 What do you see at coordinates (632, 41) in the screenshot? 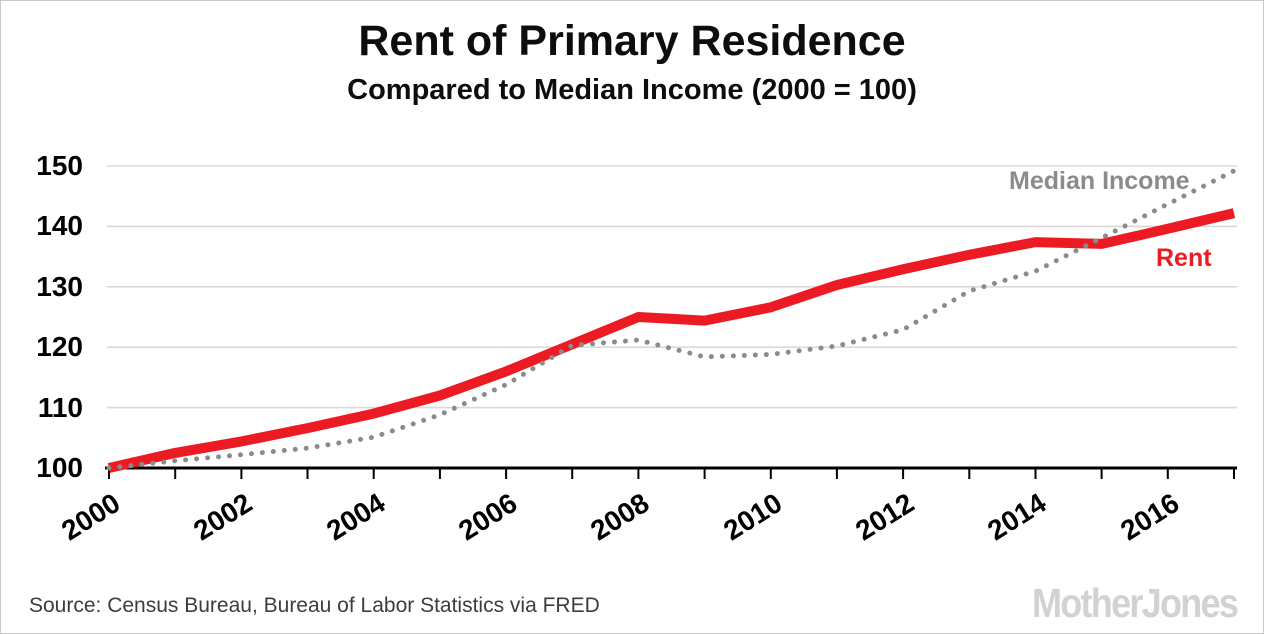
I see `chart-title: Rent of Primary Residence` at bounding box center [632, 41].